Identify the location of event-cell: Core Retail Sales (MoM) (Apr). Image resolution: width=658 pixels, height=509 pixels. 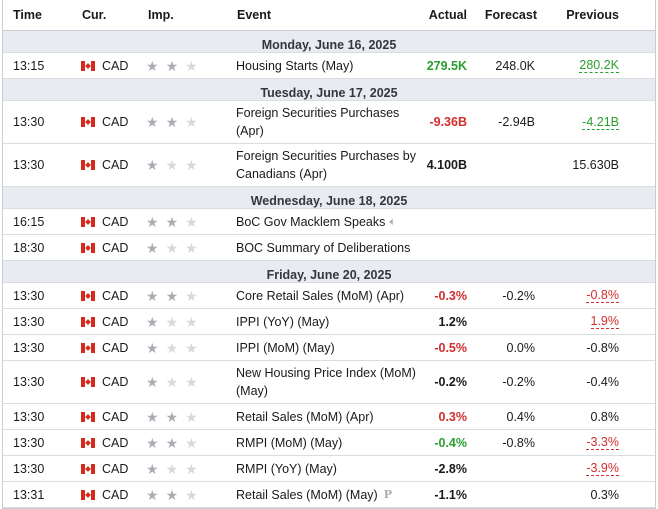
(326, 295).